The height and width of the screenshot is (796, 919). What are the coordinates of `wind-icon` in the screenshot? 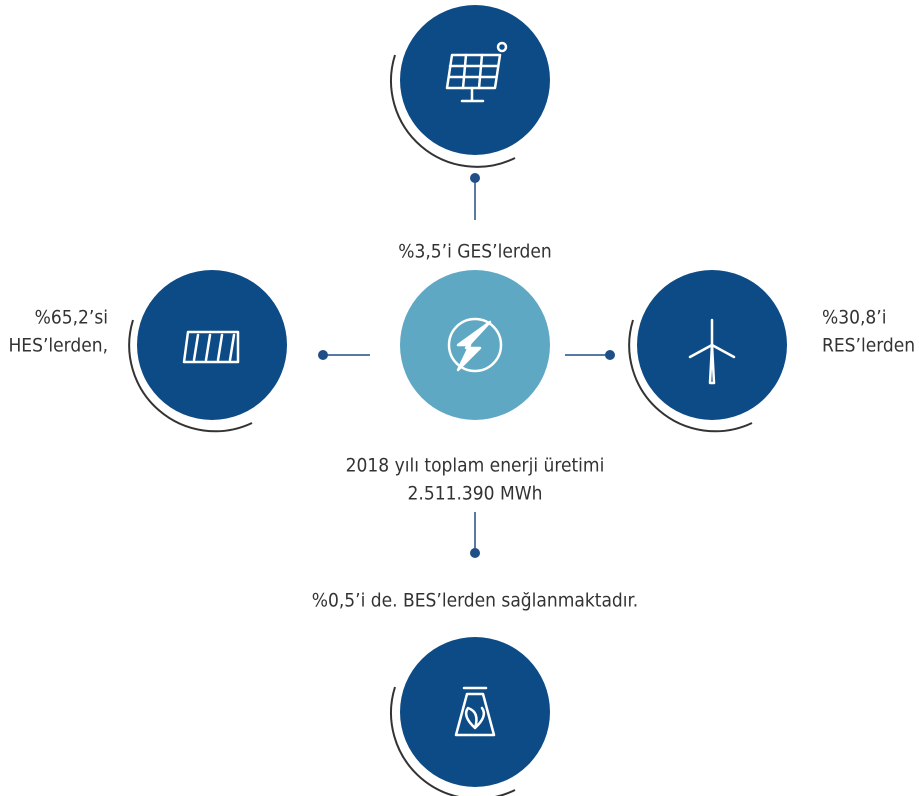 It's located at (712, 351).